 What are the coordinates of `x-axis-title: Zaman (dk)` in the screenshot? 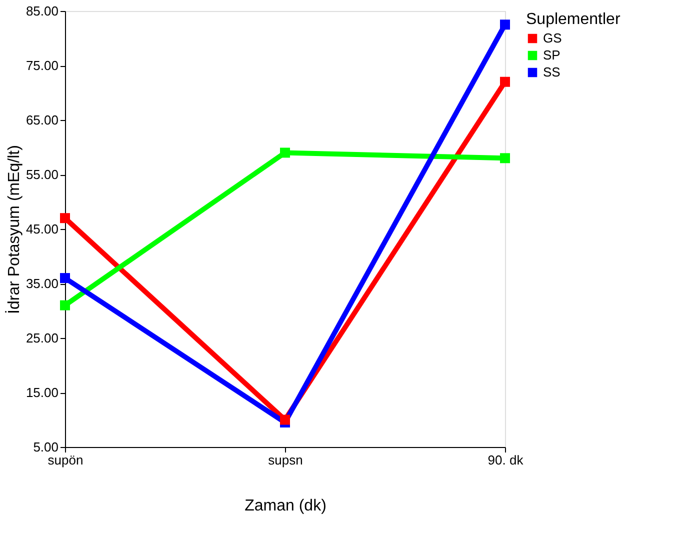 It's located at (285, 506).